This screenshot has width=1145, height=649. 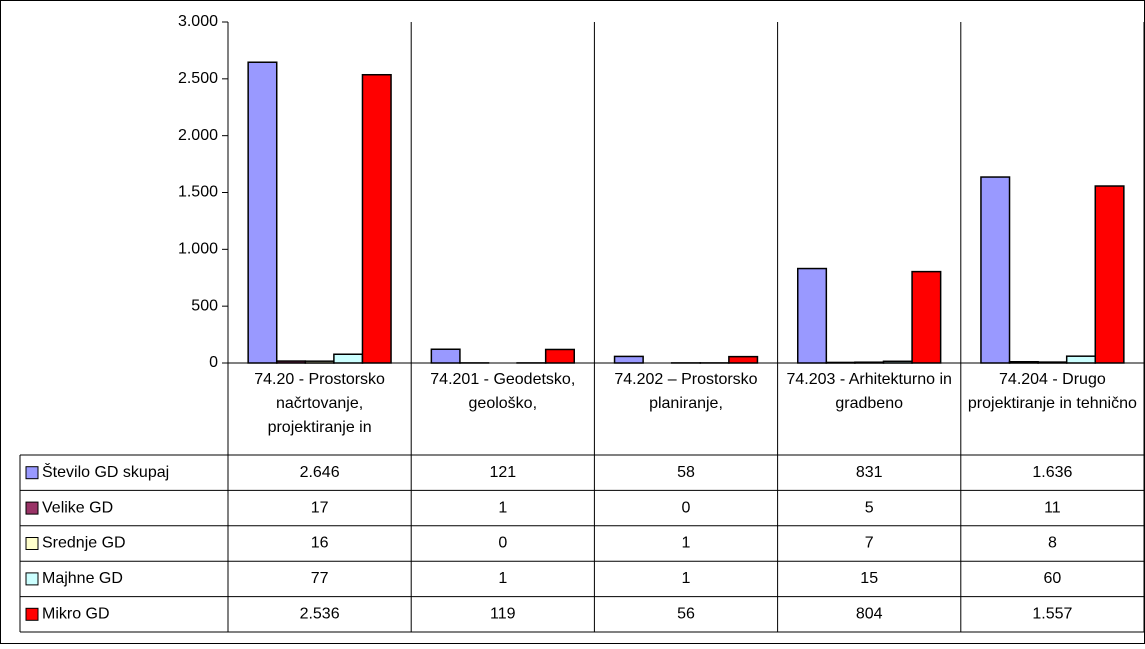 What do you see at coordinates (77, 507) in the screenshot?
I see `legend-label: Velike GD` at bounding box center [77, 507].